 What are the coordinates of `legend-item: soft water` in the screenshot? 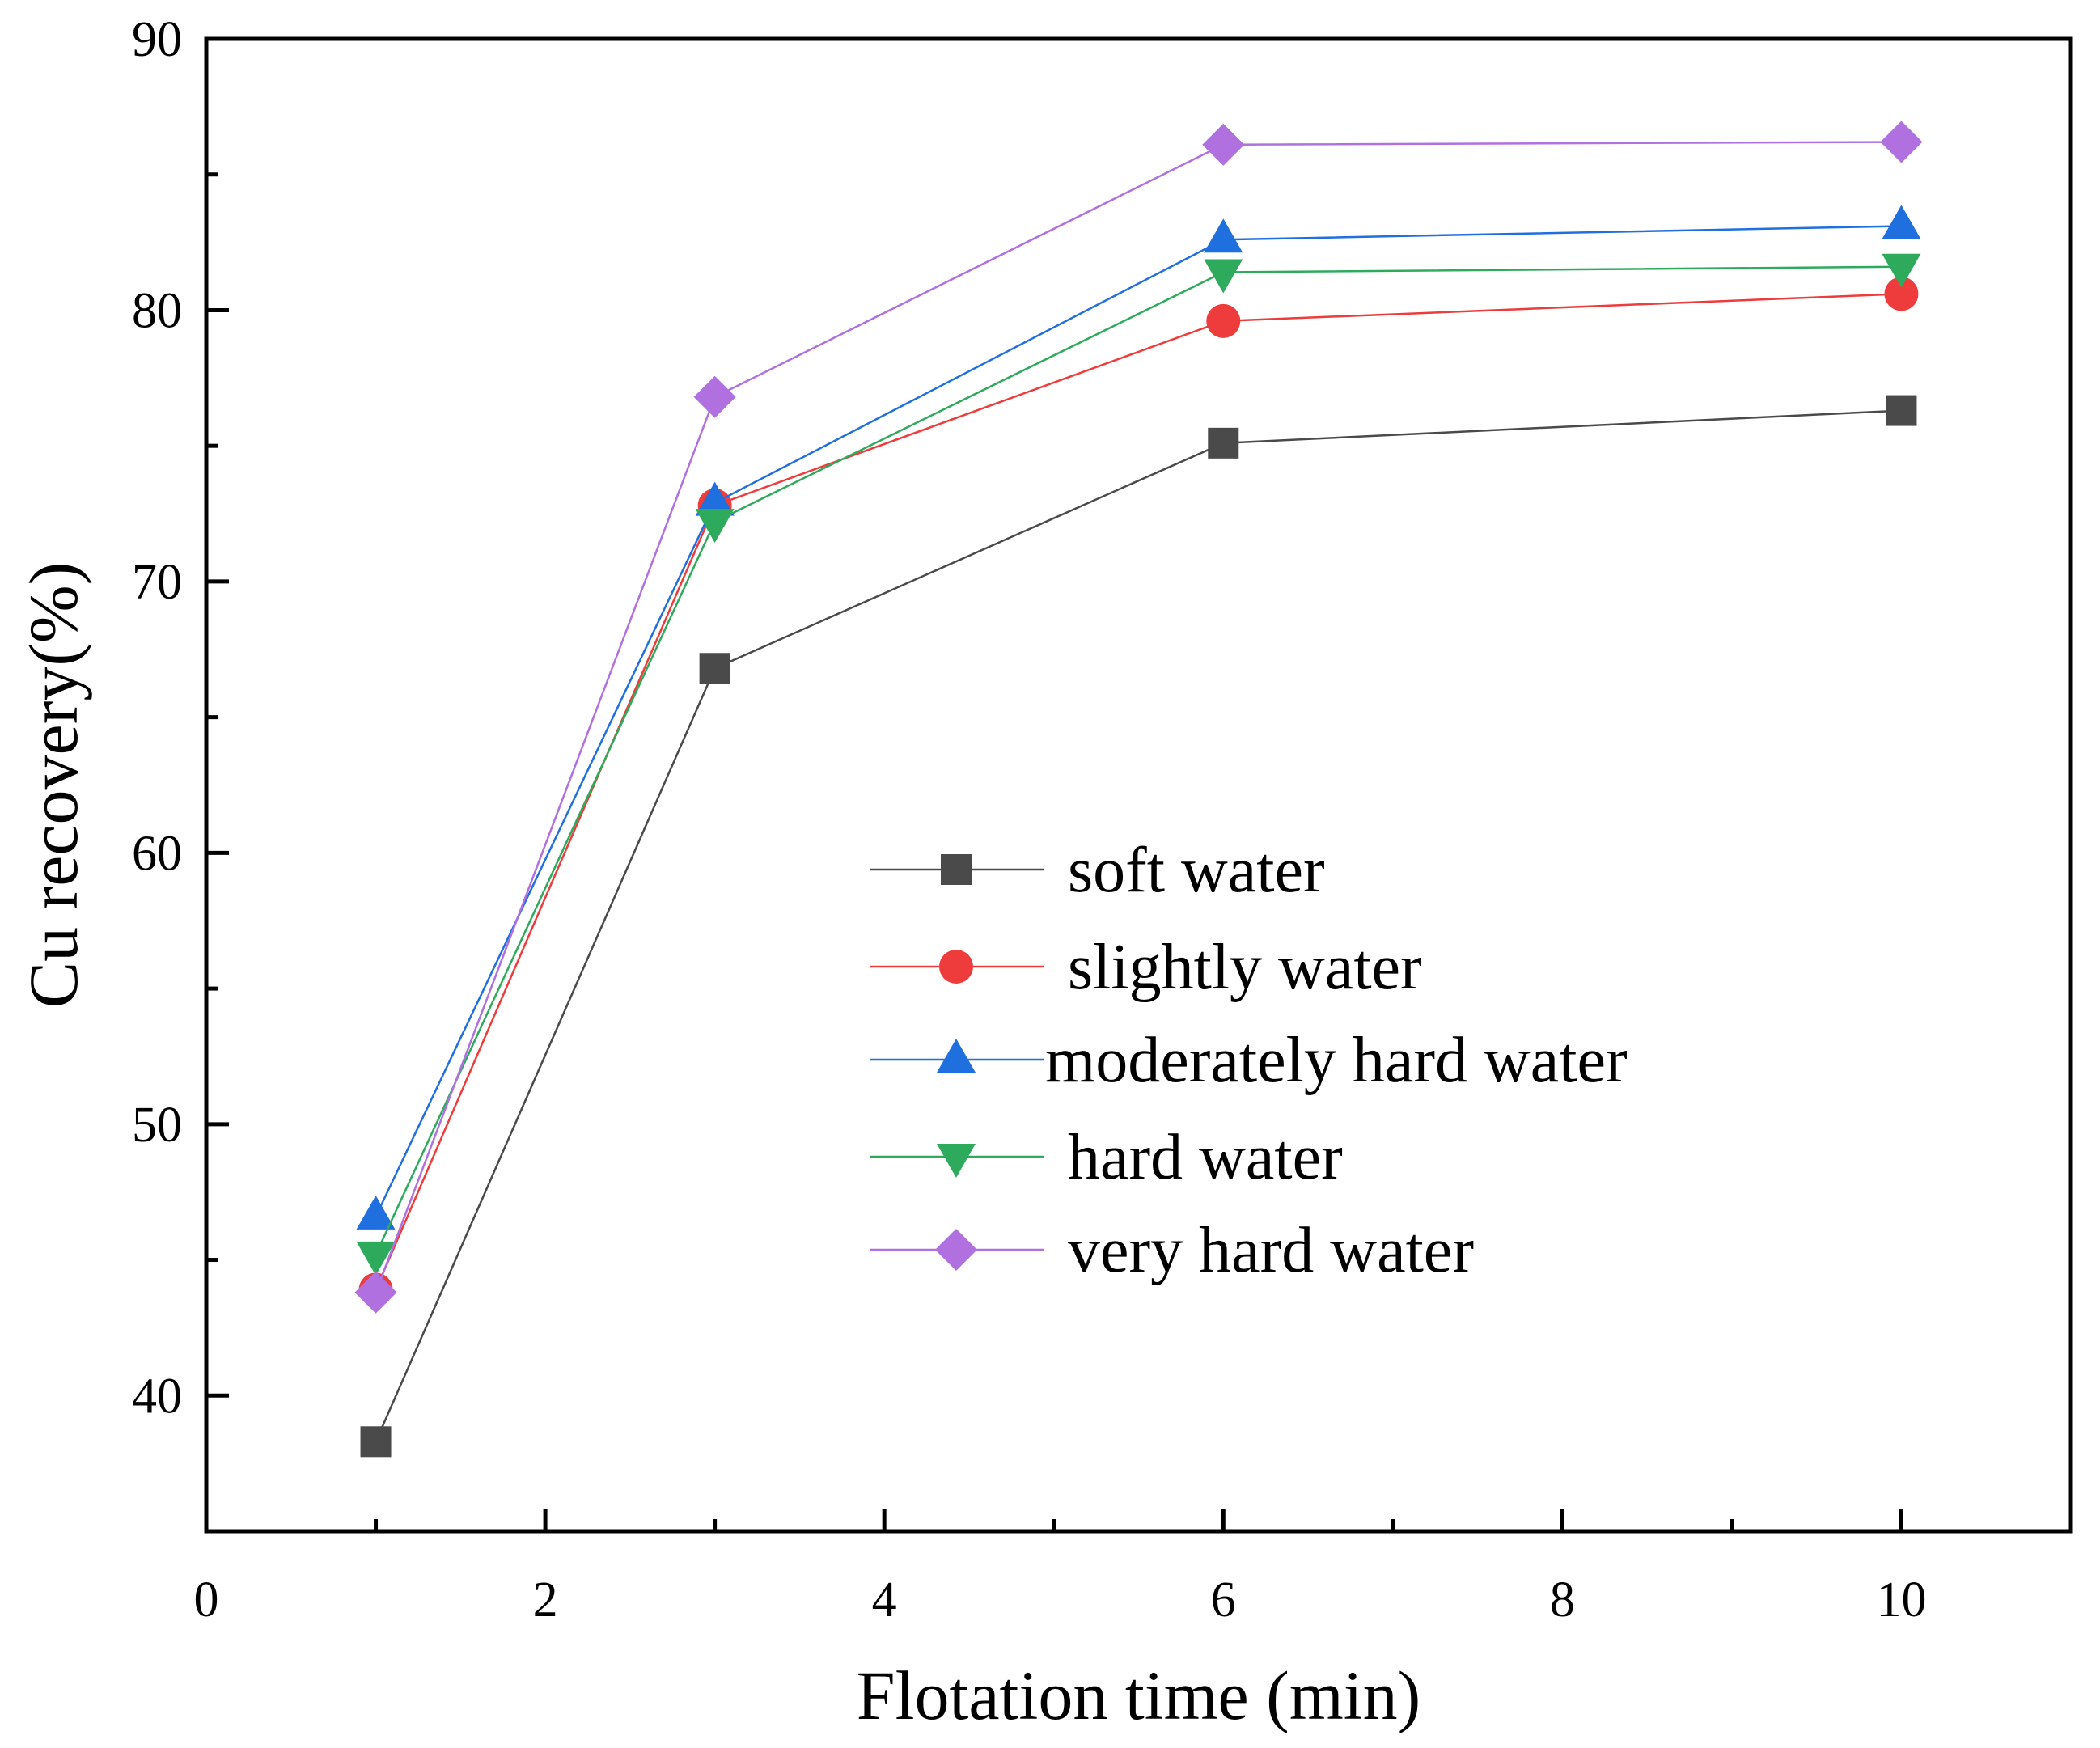 It's located at (1097, 871).